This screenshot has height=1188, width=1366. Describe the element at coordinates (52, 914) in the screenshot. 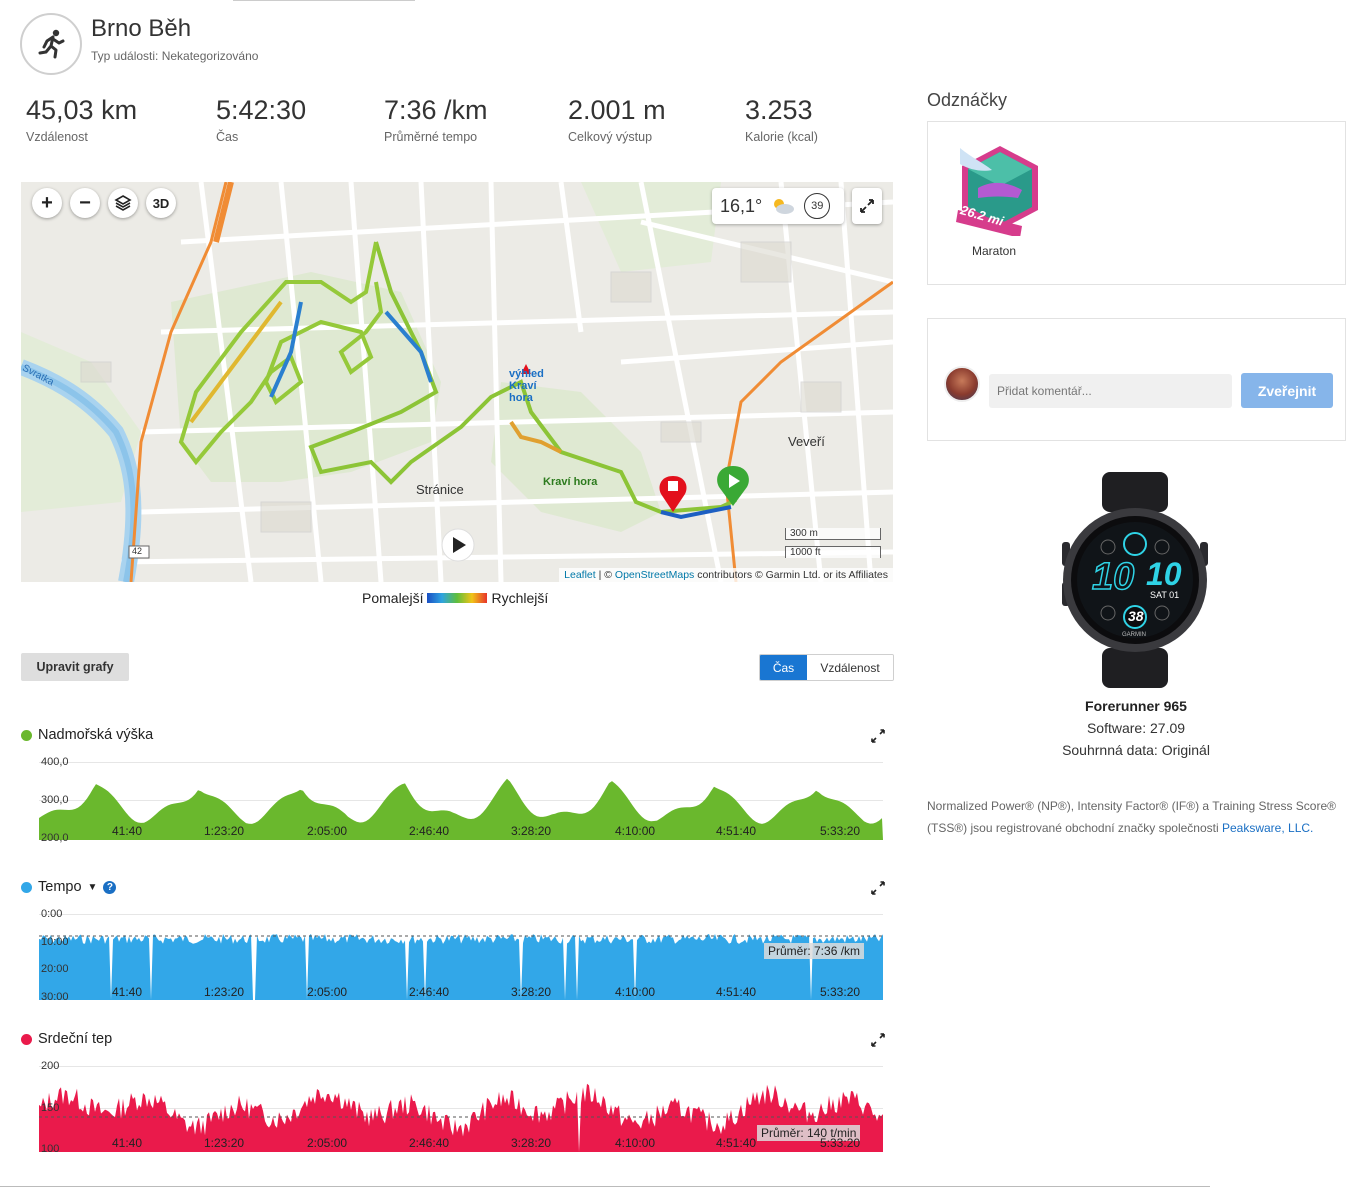

I see `y-tick: 0:00` at that location.